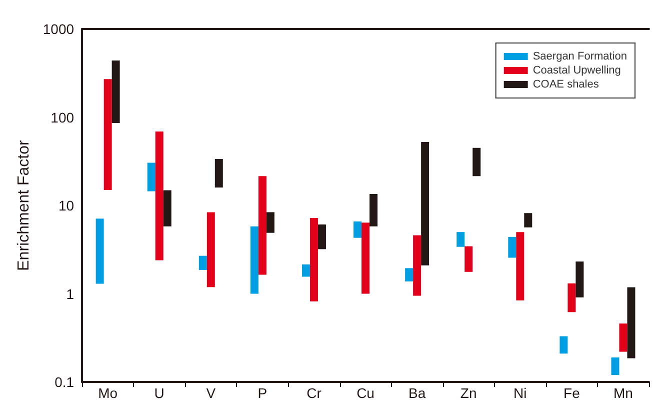 This screenshot has width=665, height=412. Describe the element at coordinates (70, 294) in the screenshot. I see `y-tick-label: 1` at that location.